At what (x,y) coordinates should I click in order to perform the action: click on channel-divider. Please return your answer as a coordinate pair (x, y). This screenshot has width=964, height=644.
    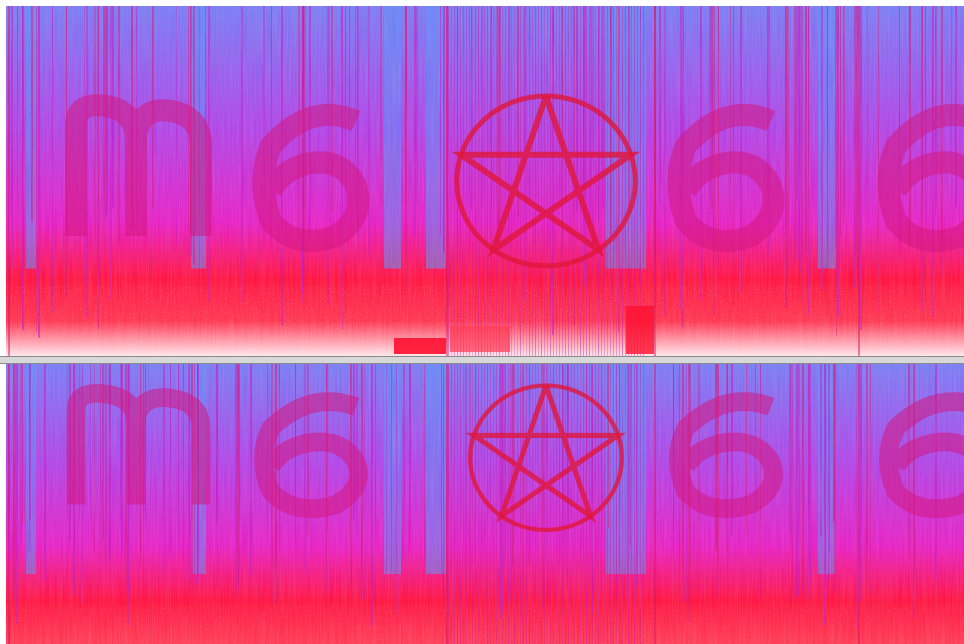
    Looking at the image, I should click on (482, 360).